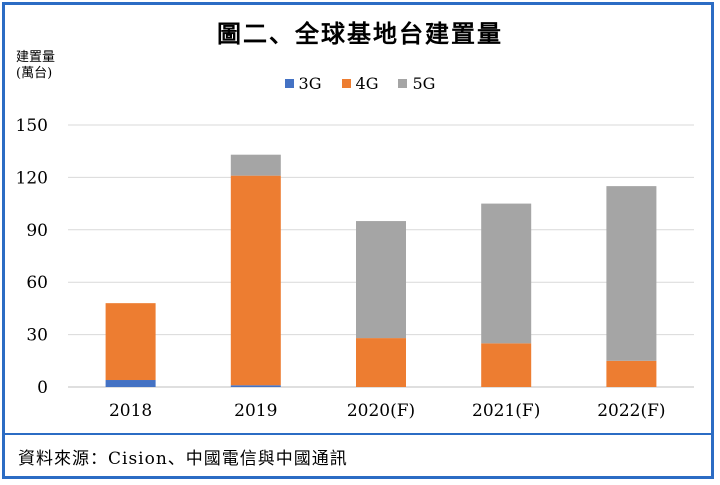 The image size is (720, 485). Describe the element at coordinates (403, 83) in the screenshot. I see `legend-swatch-5g` at that location.